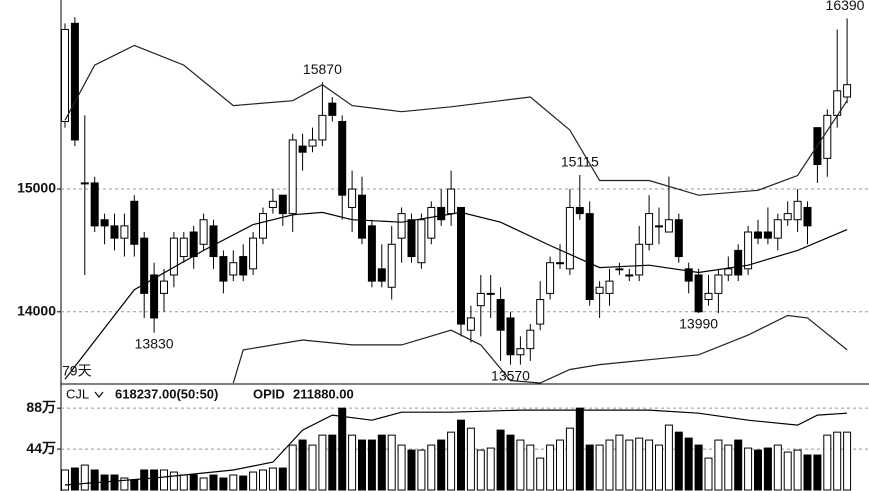 The height and width of the screenshot is (491, 869). Describe the element at coordinates (166, 393) in the screenshot. I see `indicator-readout: 618237.00(50:50)` at that location.